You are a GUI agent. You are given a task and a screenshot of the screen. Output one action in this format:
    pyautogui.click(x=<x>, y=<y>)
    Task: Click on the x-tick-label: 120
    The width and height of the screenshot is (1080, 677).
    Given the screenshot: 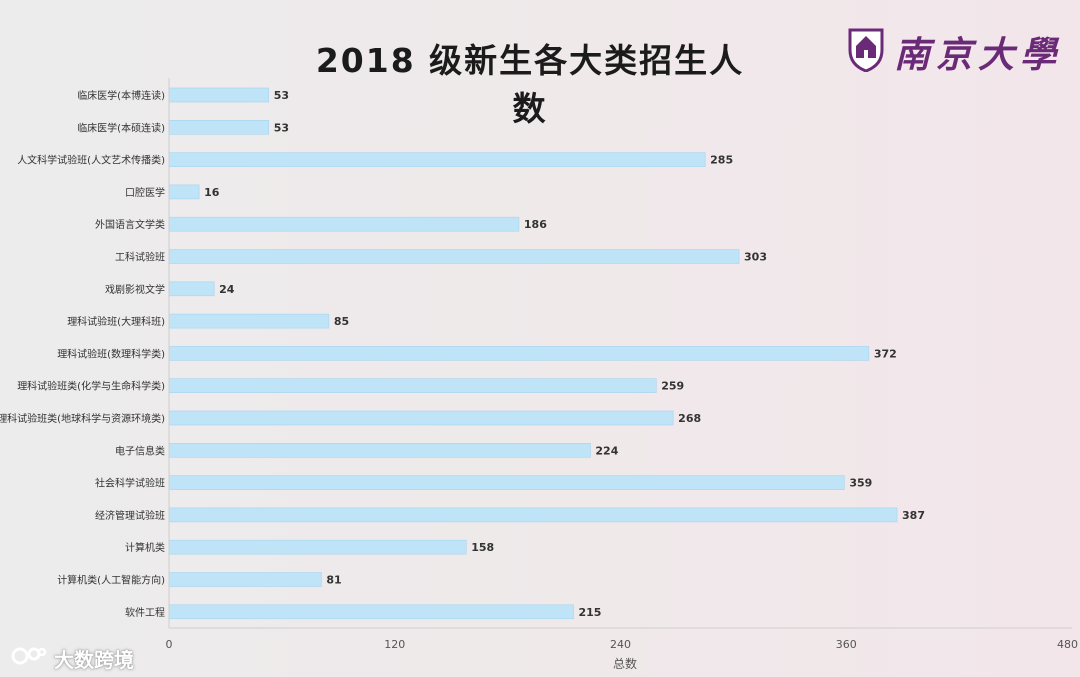 What is the action you would take?
    pyautogui.click(x=394, y=644)
    